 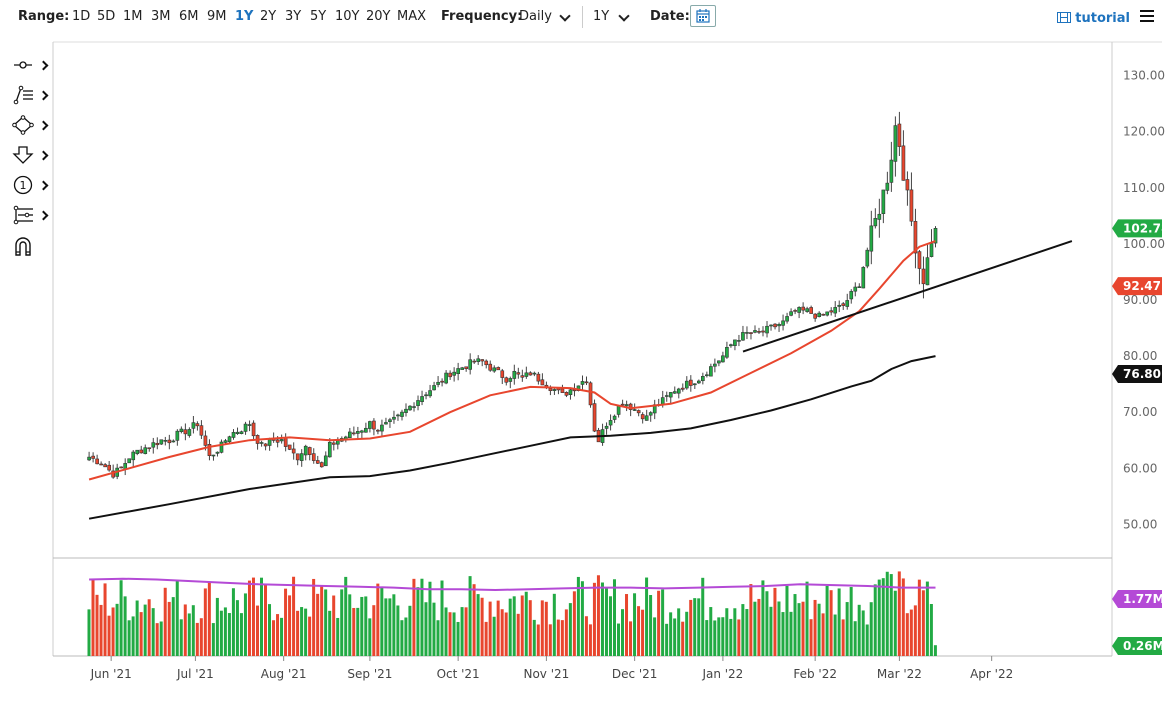 What do you see at coordinates (29, 216) in the screenshot?
I see `fibonacci-tool` at bounding box center [29, 216].